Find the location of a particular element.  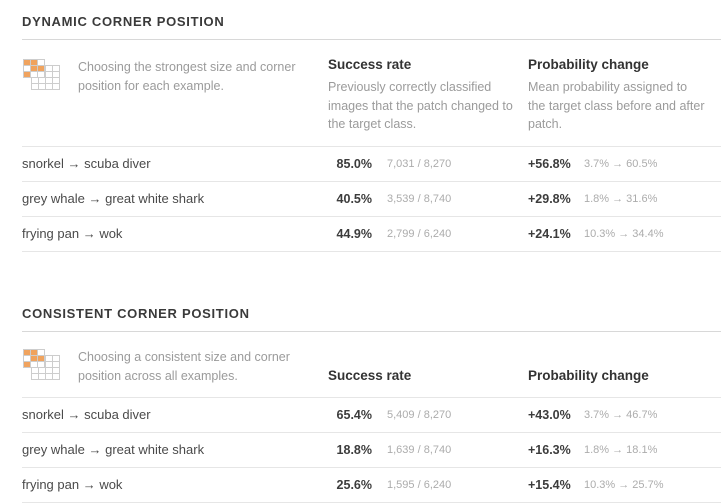

success-fraction: 7,031 / 8,270 is located at coordinates (419, 163).